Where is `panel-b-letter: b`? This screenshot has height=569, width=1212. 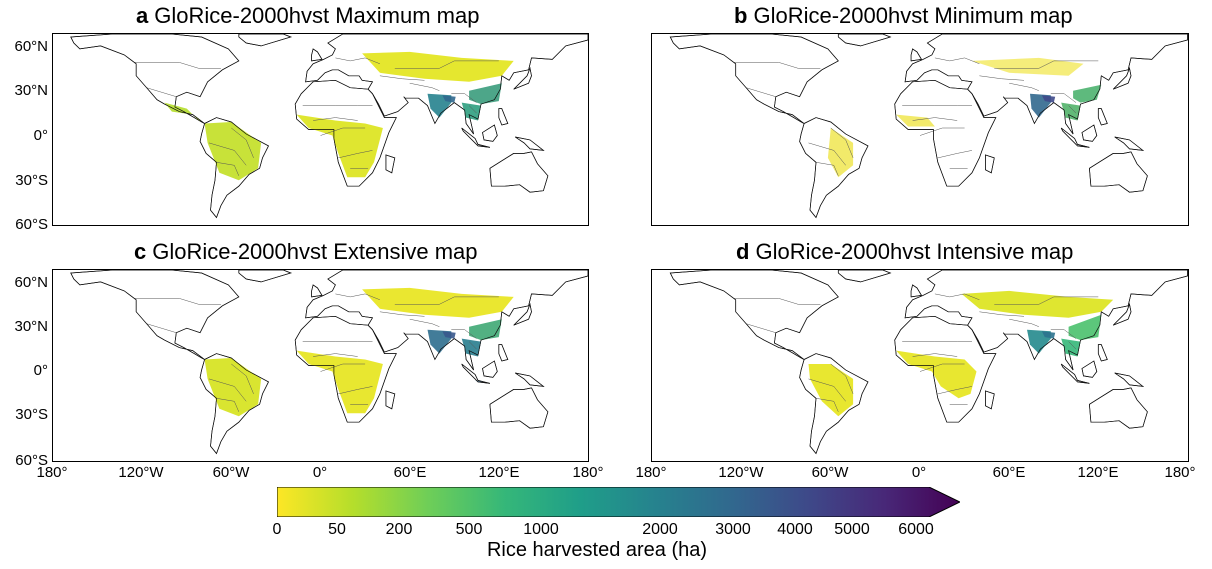
panel-b-letter: b is located at coordinates (741, 15).